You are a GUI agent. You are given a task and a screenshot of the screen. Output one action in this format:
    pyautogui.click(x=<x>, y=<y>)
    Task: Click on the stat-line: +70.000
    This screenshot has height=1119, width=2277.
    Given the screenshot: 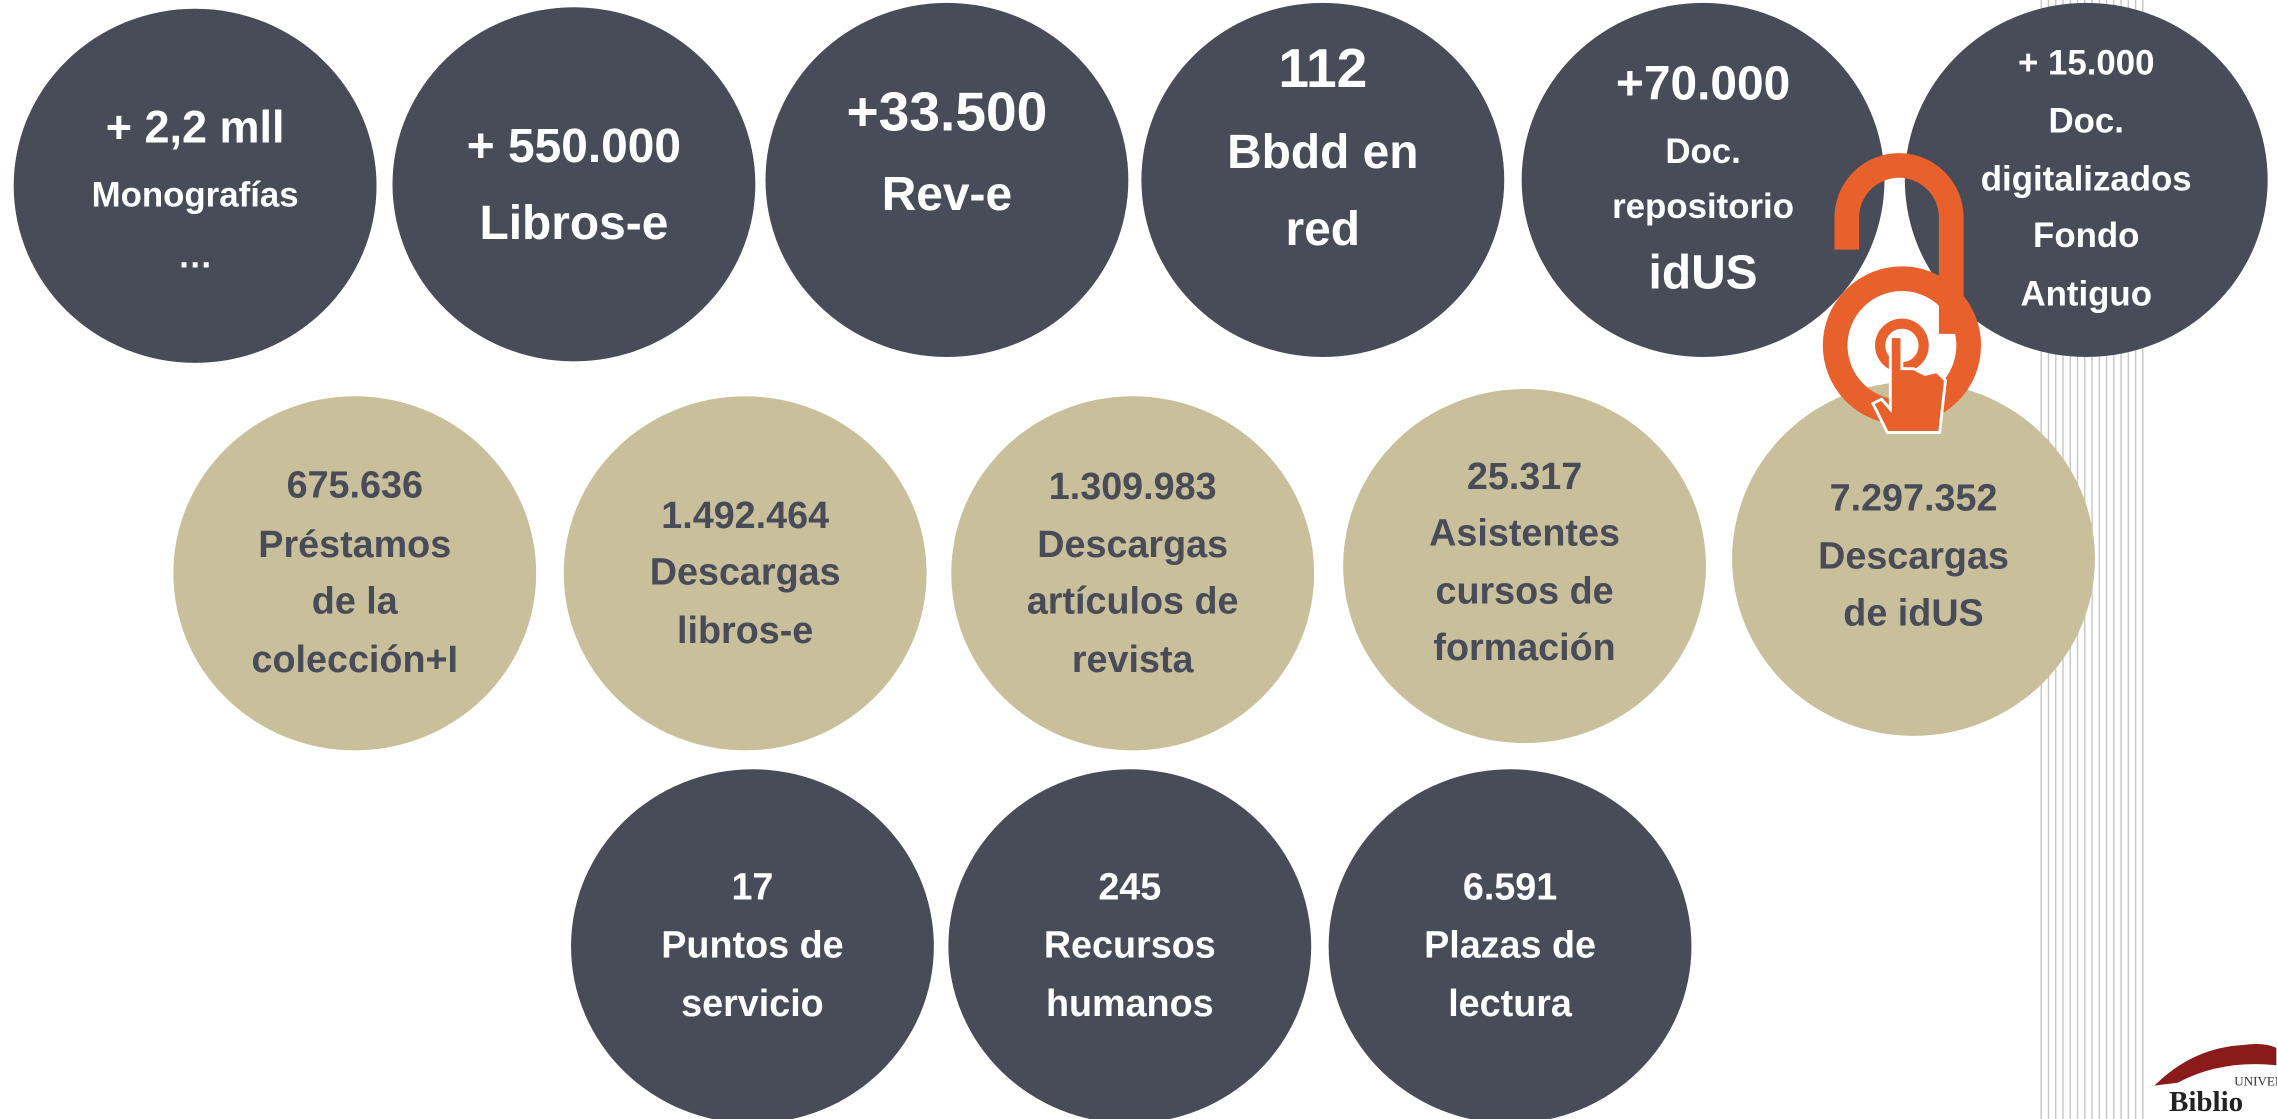 What is the action you would take?
    pyautogui.click(x=1703, y=84)
    